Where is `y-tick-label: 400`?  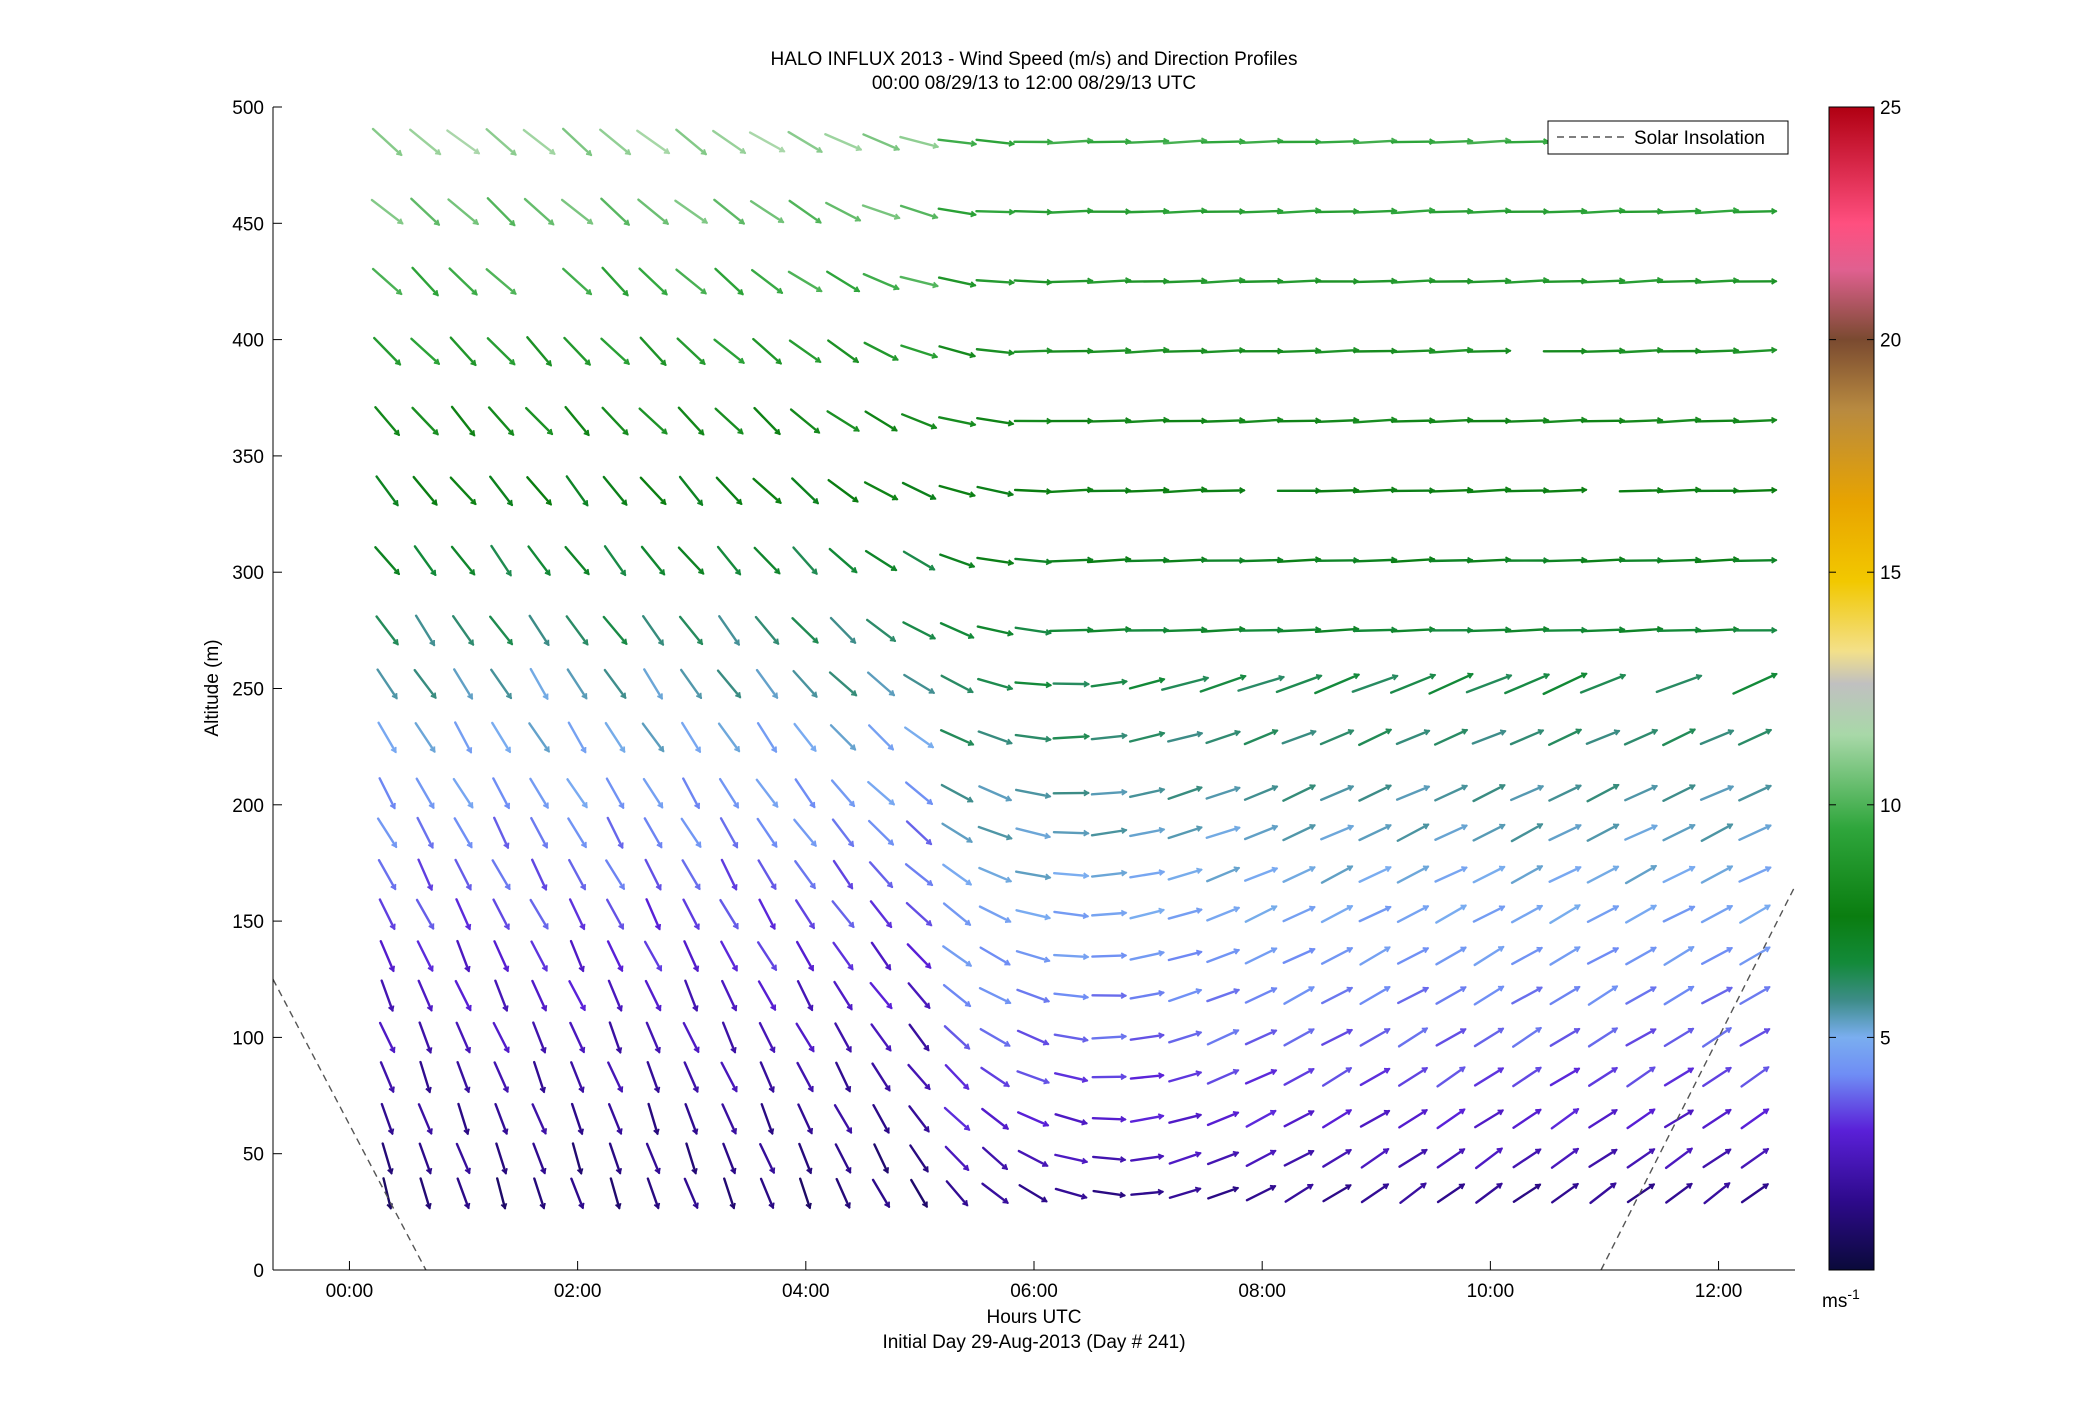 y-tick-label: 400 is located at coordinates (248, 341).